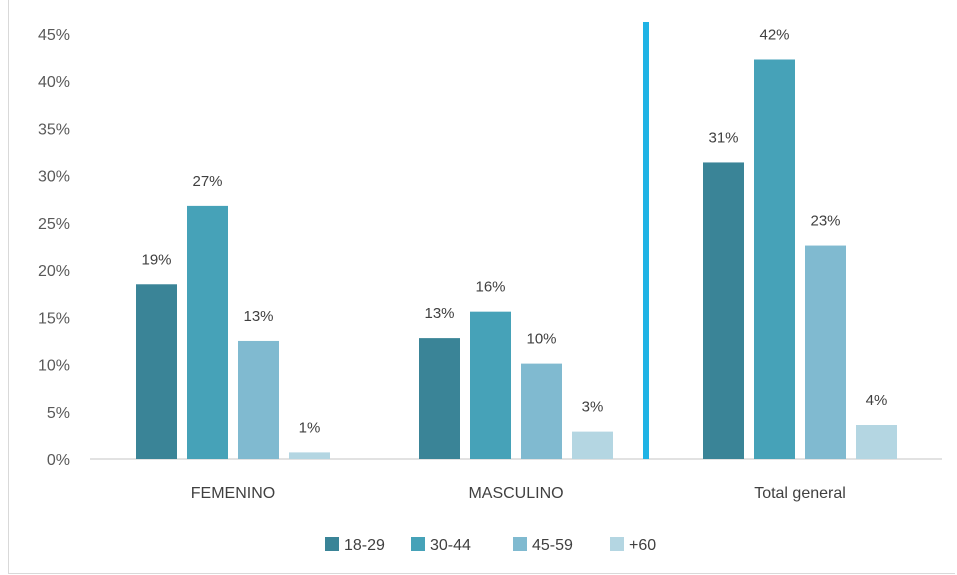 This screenshot has width=957, height=575. I want to click on y-tick-label: 0%, so click(58, 460).